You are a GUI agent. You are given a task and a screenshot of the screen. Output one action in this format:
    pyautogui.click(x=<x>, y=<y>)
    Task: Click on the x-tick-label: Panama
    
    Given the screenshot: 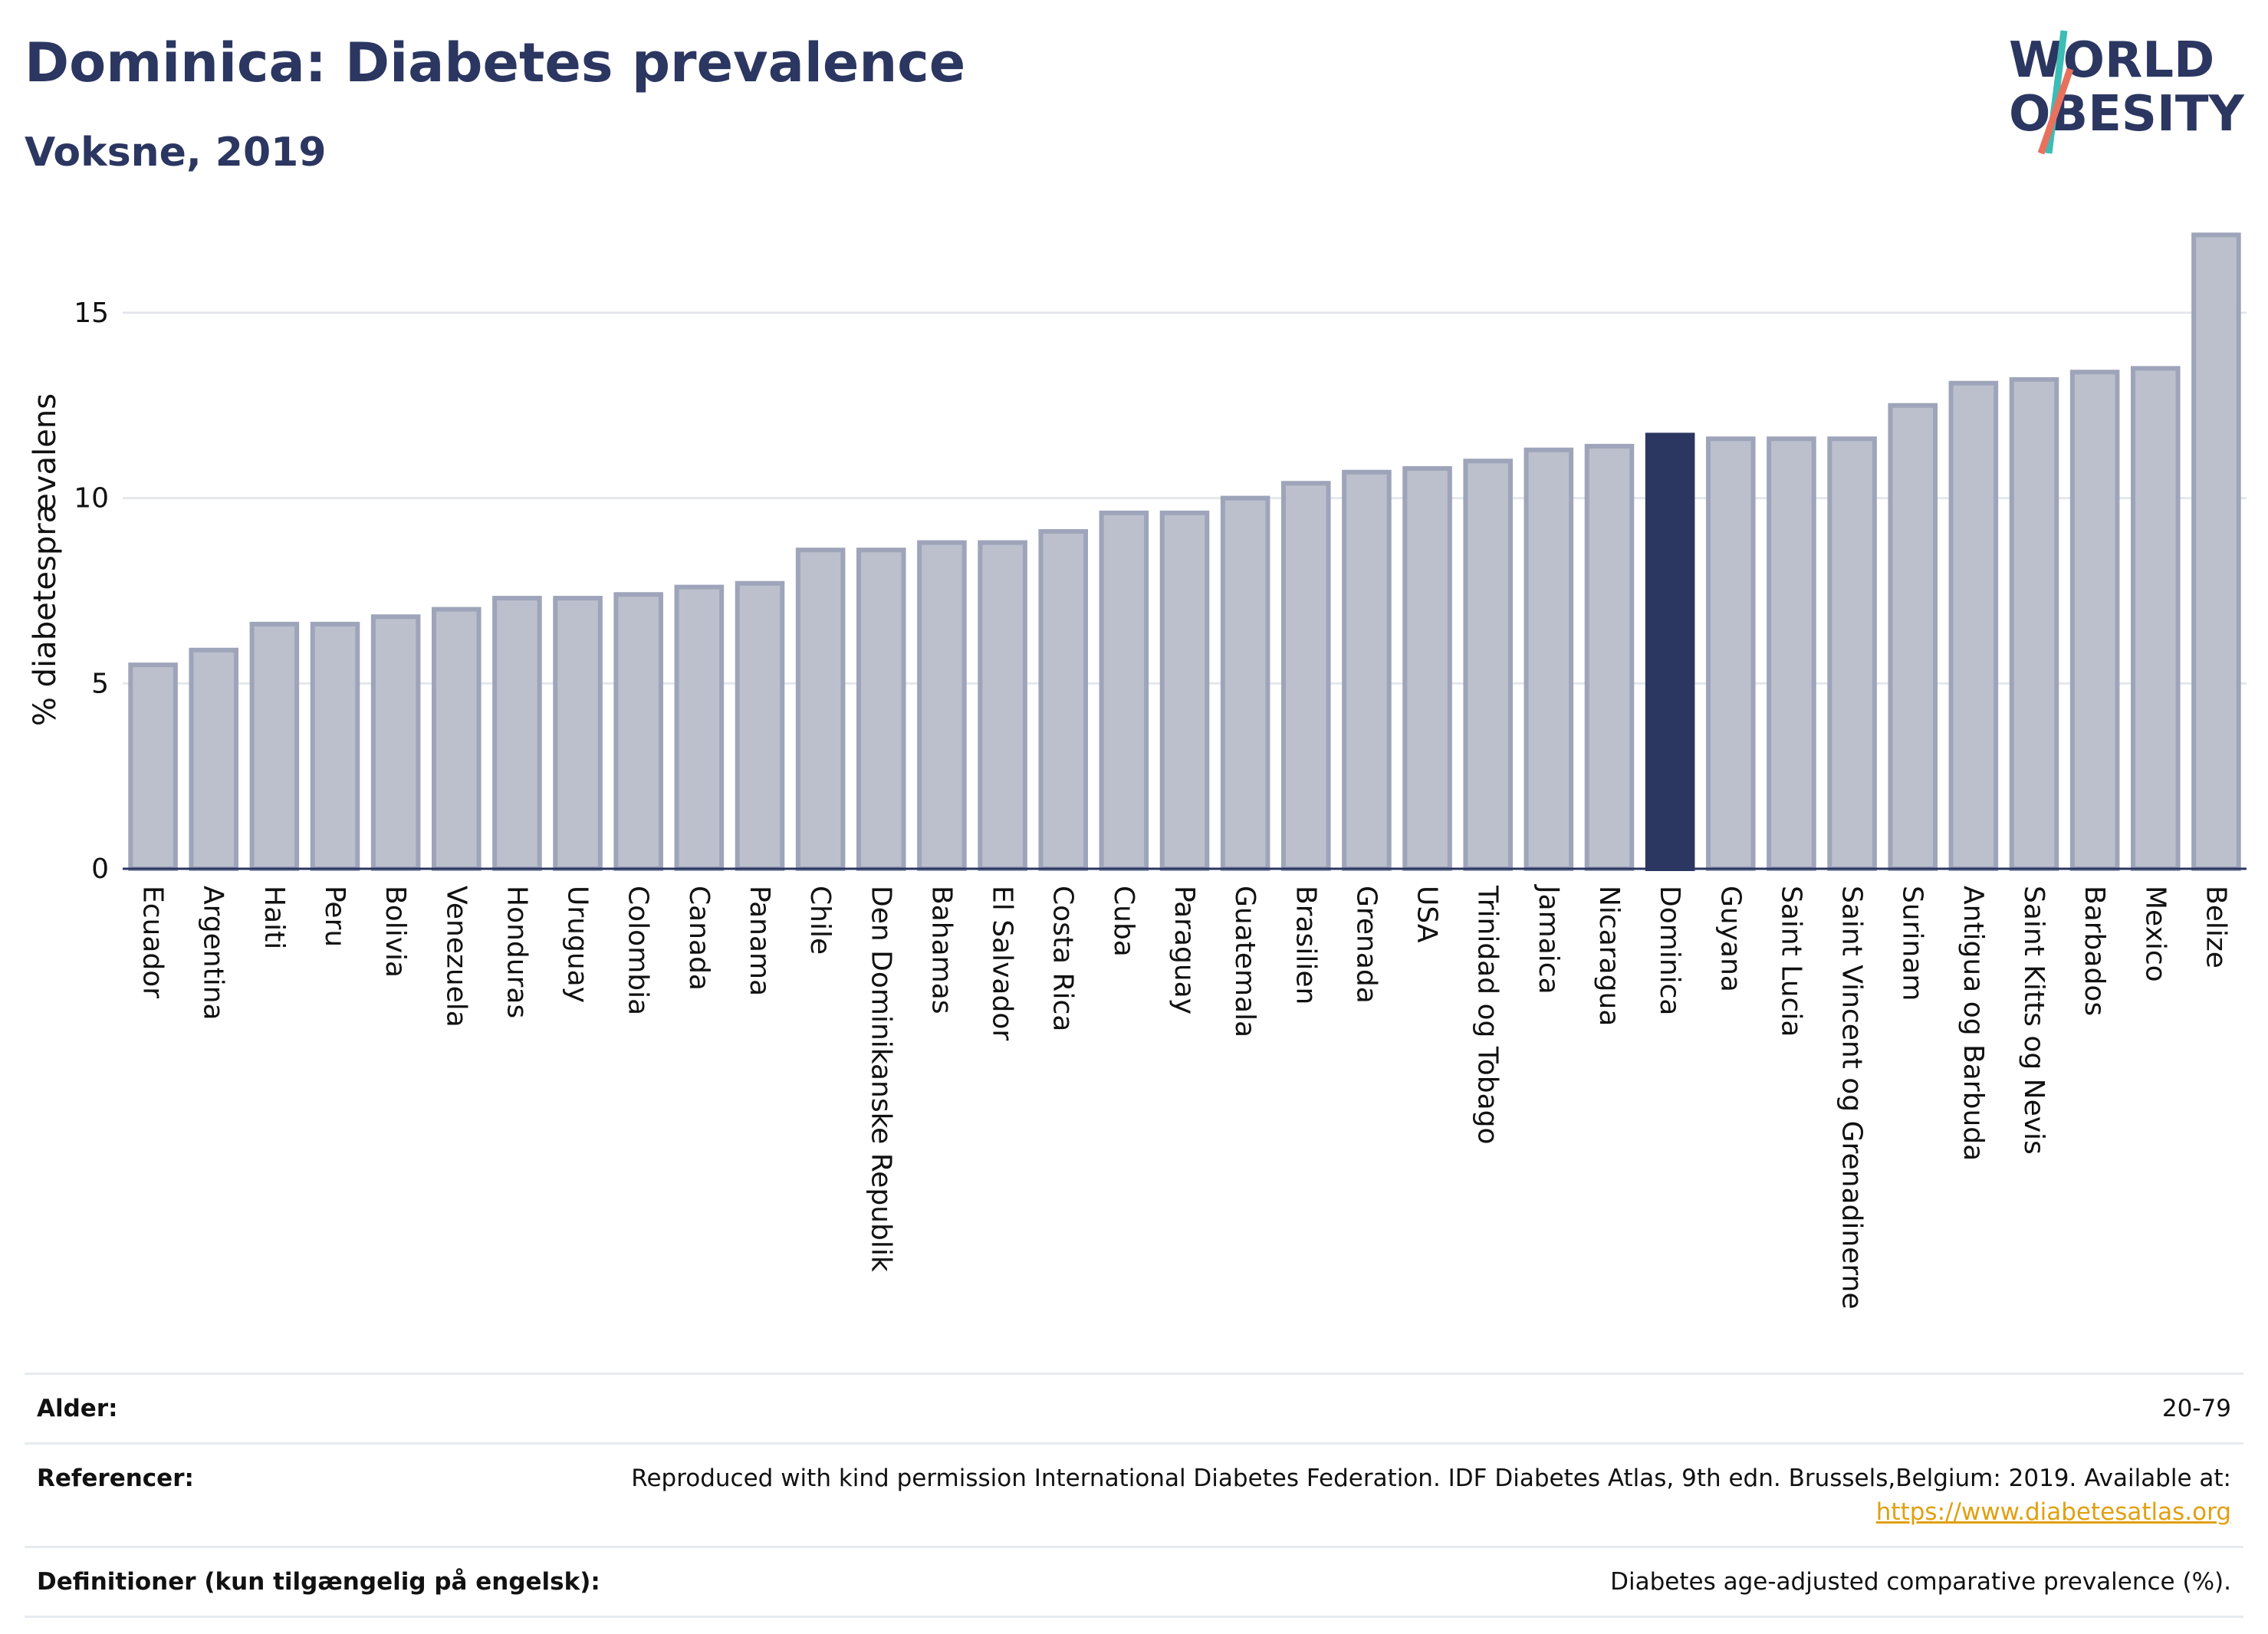 What is the action you would take?
    pyautogui.click(x=759, y=941)
    